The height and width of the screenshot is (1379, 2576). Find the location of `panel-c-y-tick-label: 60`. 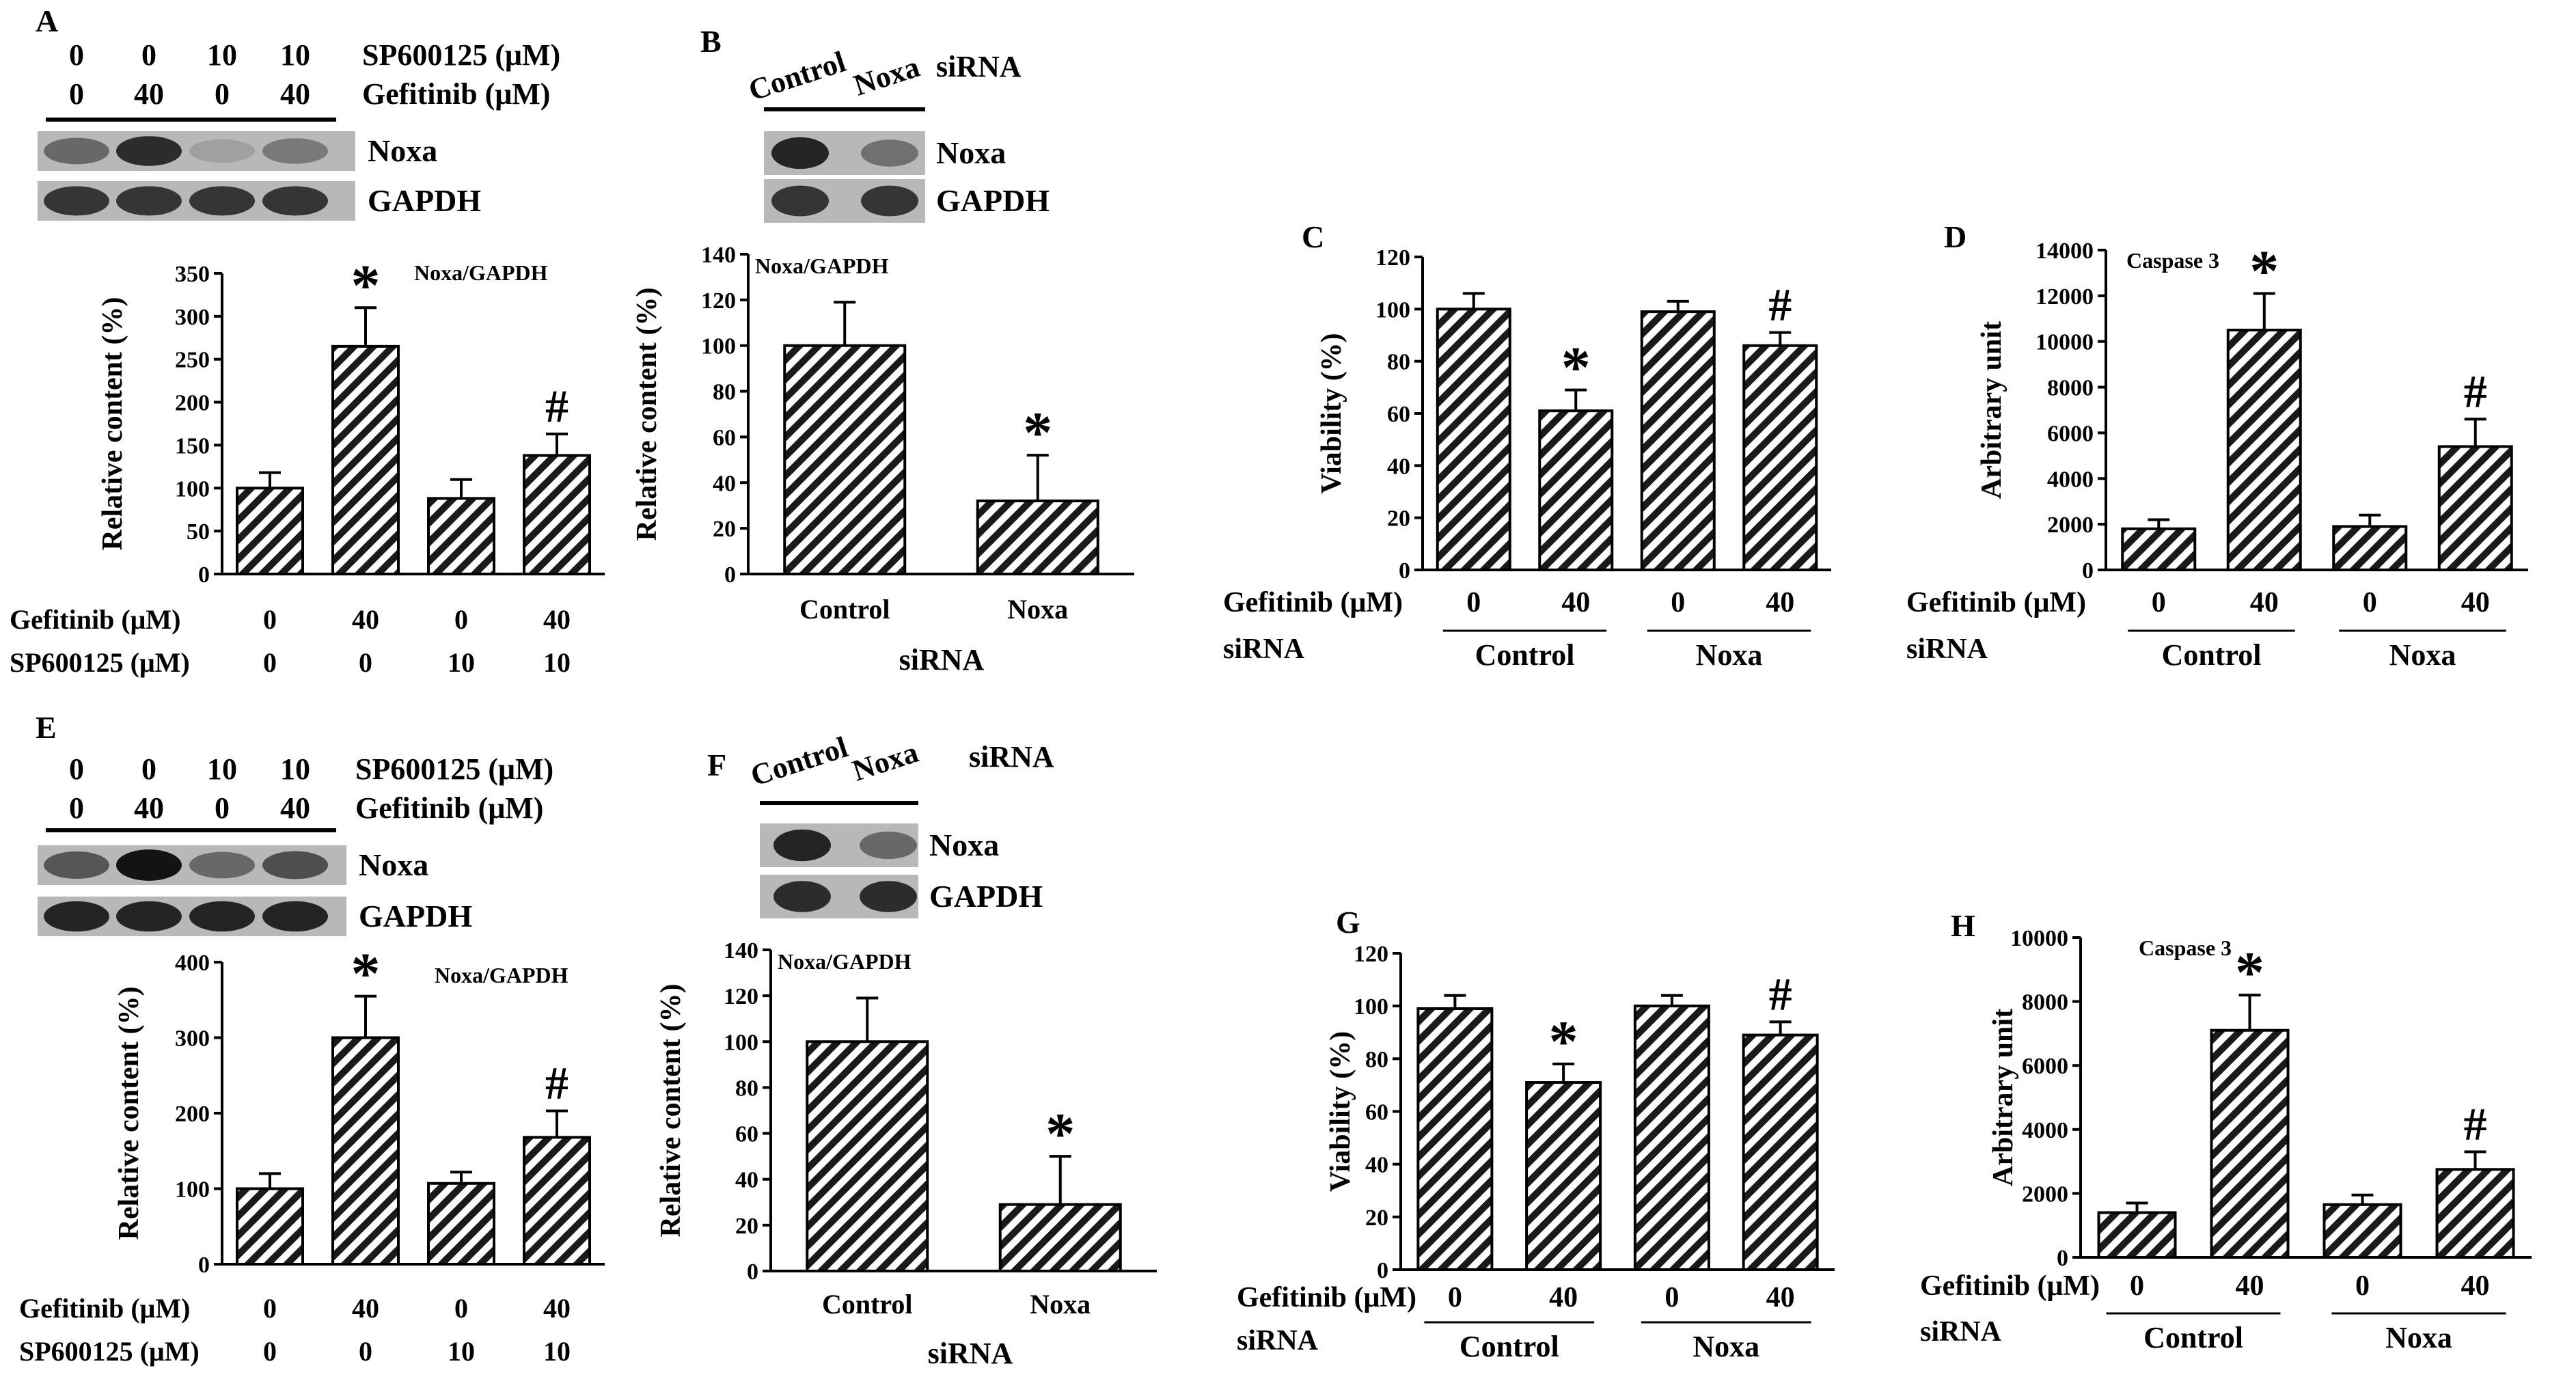

panel-c-y-tick-label: 60 is located at coordinates (1398, 414).